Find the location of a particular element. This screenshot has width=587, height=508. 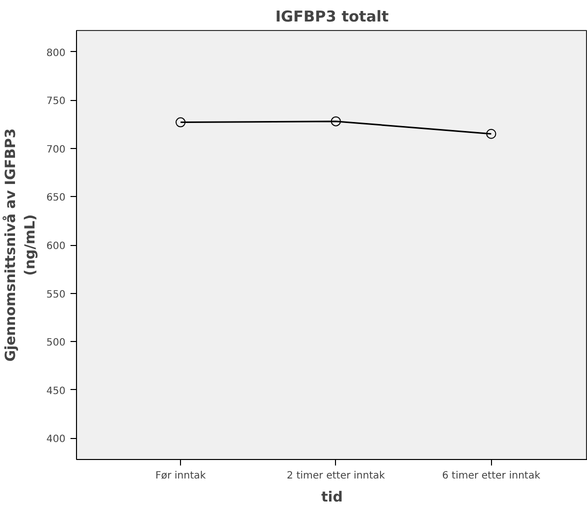

x-tick-label: 2 timer etter inntak is located at coordinates (336, 476).